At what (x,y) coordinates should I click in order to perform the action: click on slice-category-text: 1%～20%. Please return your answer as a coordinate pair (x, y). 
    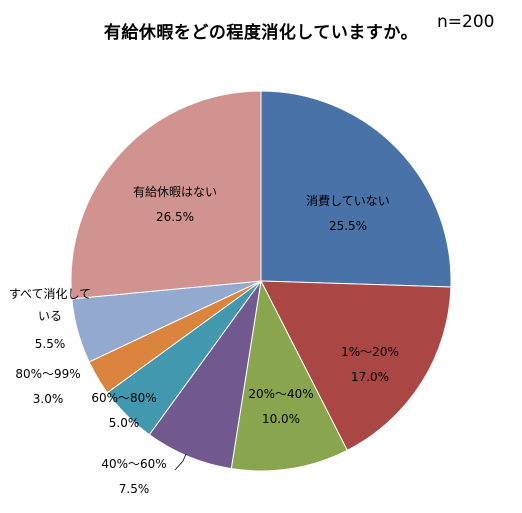
    Looking at the image, I should click on (370, 352).